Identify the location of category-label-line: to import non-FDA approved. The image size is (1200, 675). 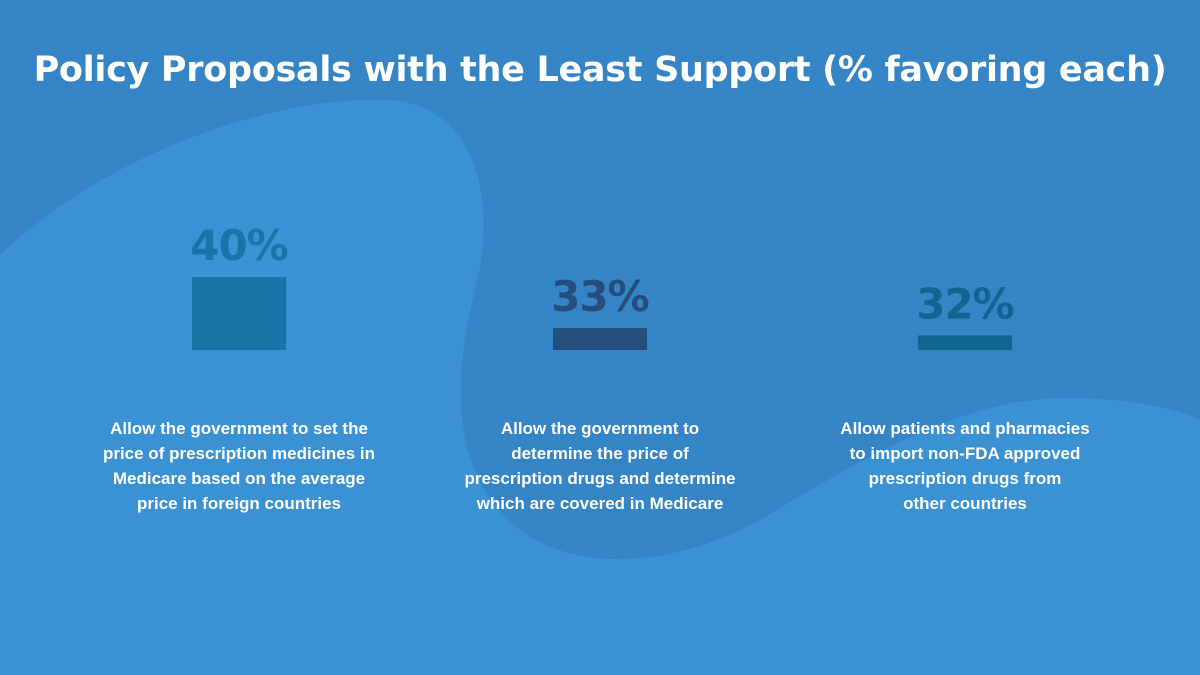
(965, 453).